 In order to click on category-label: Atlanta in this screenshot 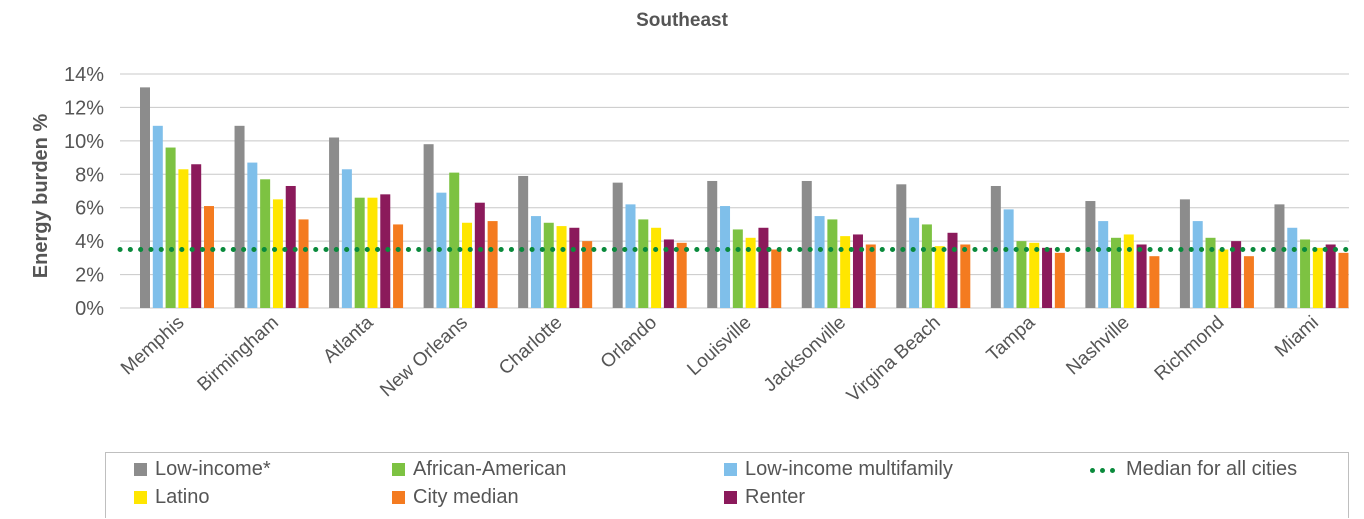, I will do `click(348, 339)`.